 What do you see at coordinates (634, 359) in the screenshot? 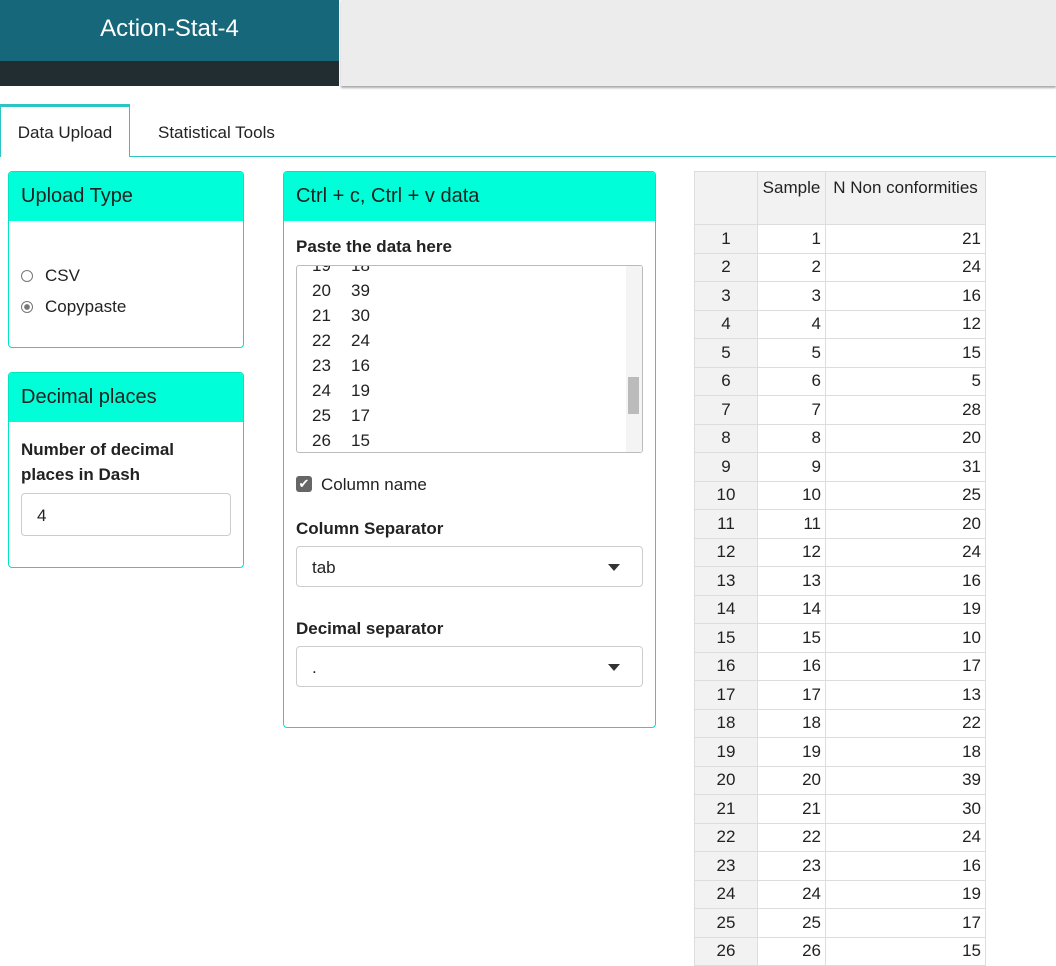
I see `scrollbar` at bounding box center [634, 359].